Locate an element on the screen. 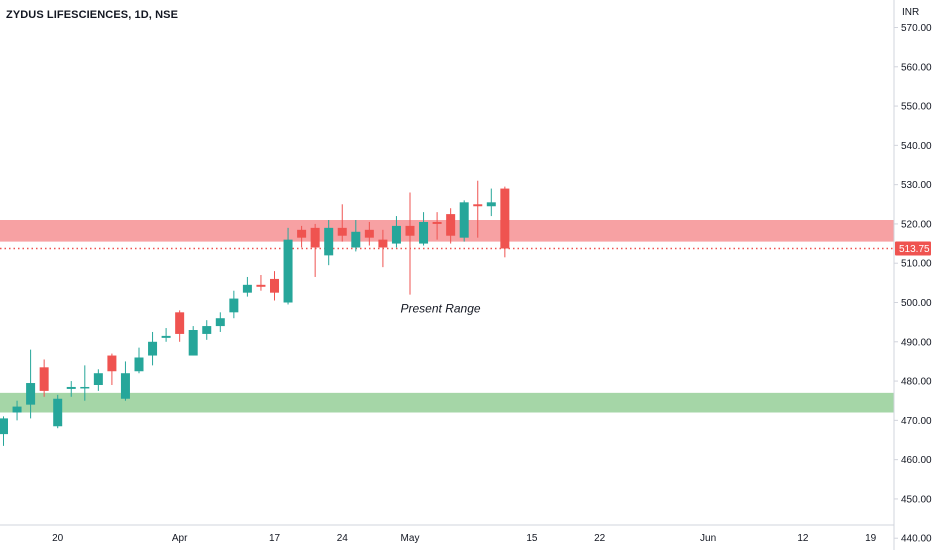 Image resolution: width=932 pixels, height=555 pixels. y-tick-label: 490.00 is located at coordinates (916, 342).